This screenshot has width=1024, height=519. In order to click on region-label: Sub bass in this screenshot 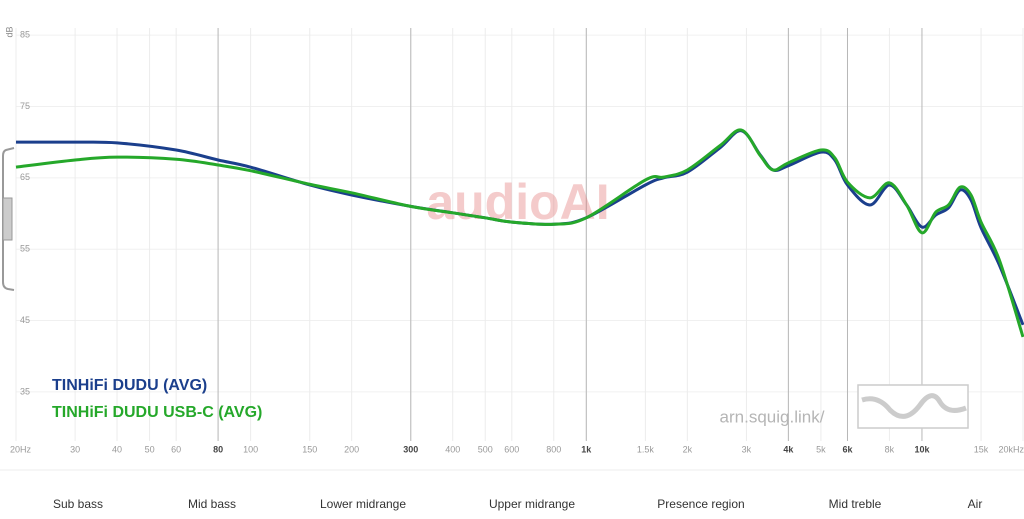, I will do `click(78, 504)`.